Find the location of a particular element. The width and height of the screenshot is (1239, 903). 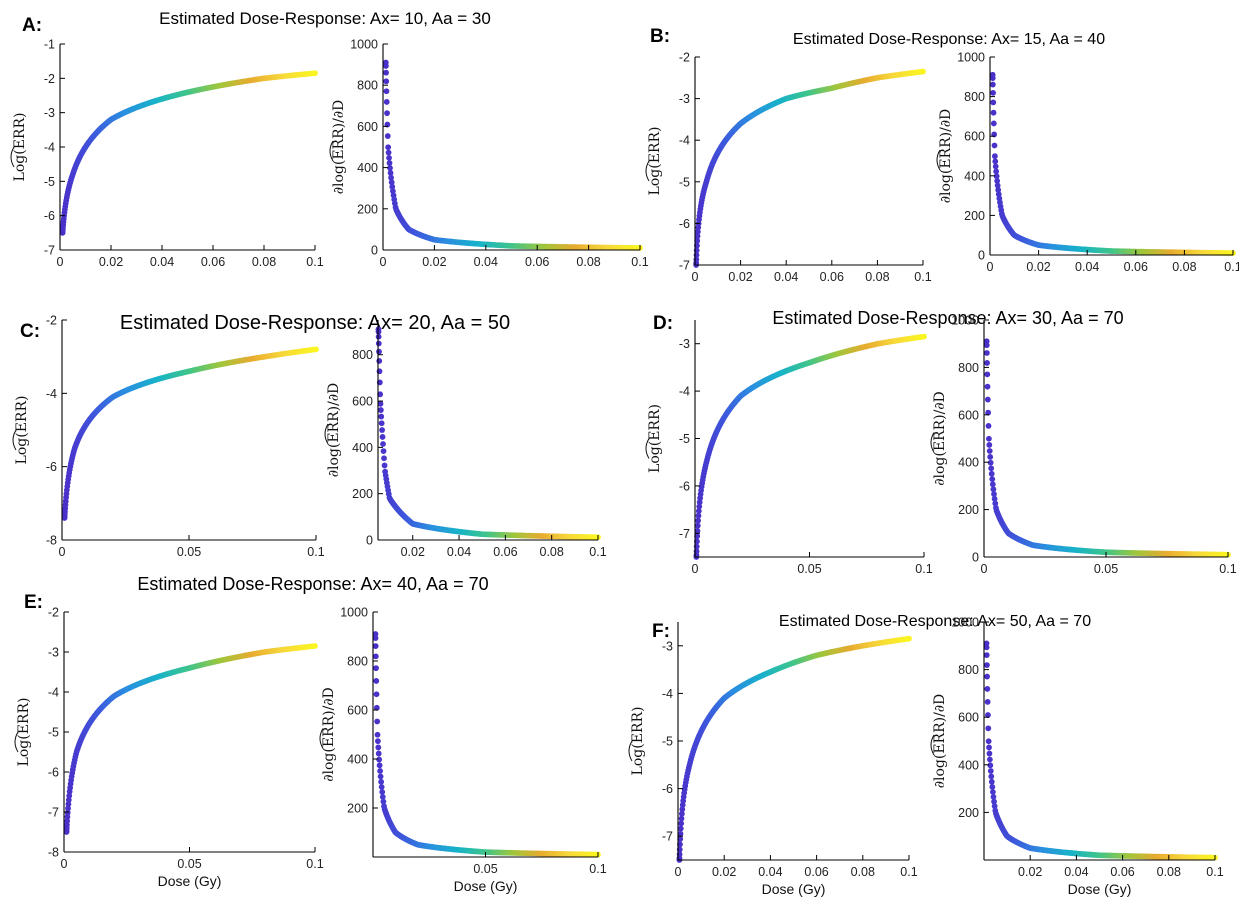

y-tick-label: -2 is located at coordinates (53, 613).